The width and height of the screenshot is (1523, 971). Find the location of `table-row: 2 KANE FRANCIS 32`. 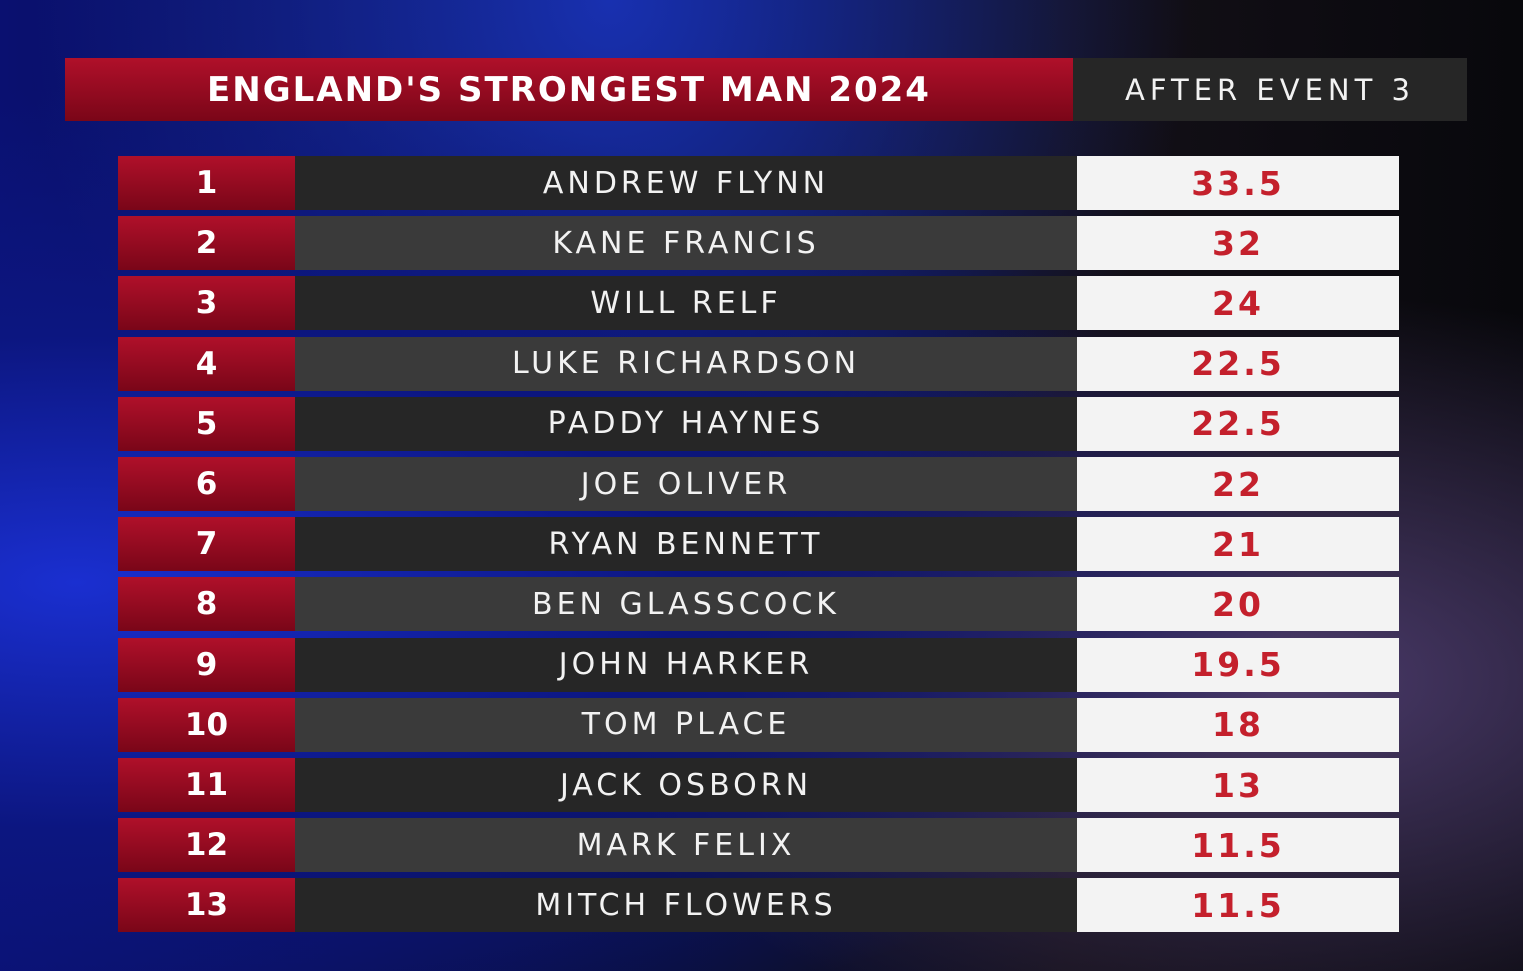

table-row: 2 KANE FRANCIS 32 is located at coordinates (758, 243).